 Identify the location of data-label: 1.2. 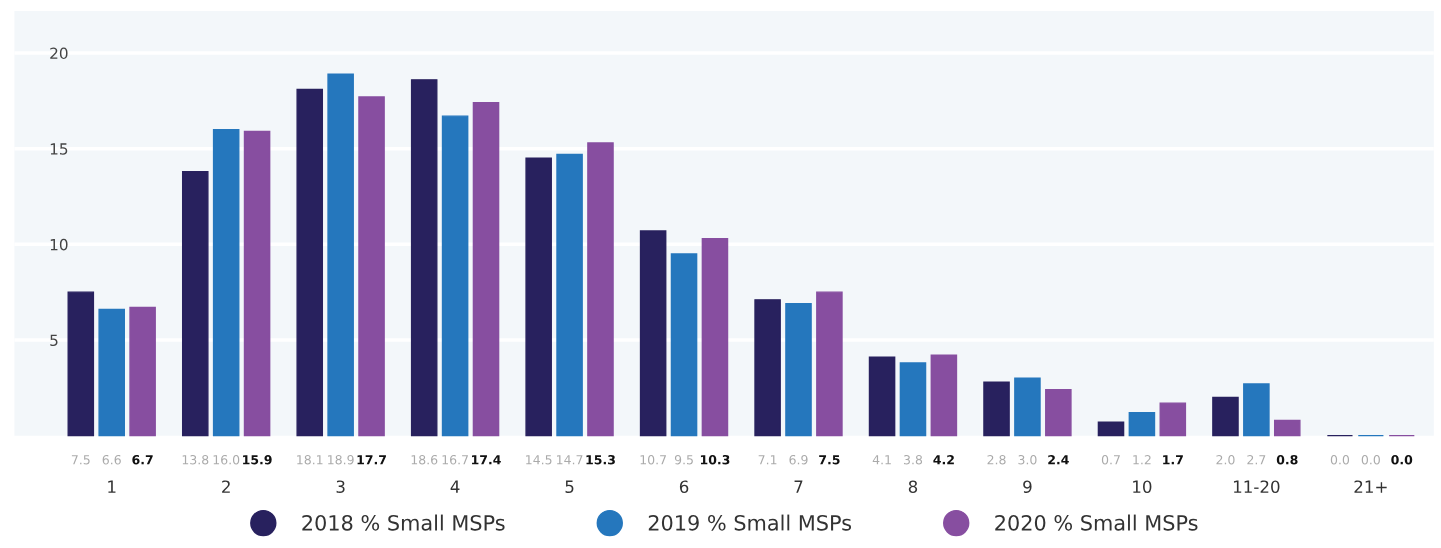
(1142, 459).